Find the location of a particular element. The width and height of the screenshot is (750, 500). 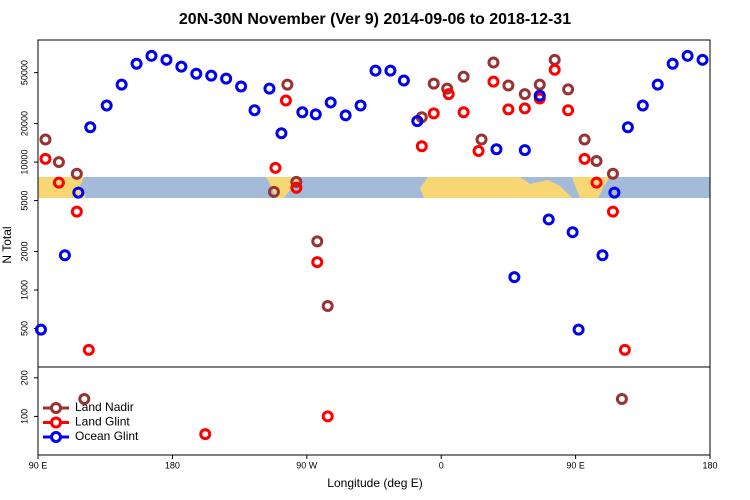

y-tick-label: 1000 is located at coordinates (24, 290).